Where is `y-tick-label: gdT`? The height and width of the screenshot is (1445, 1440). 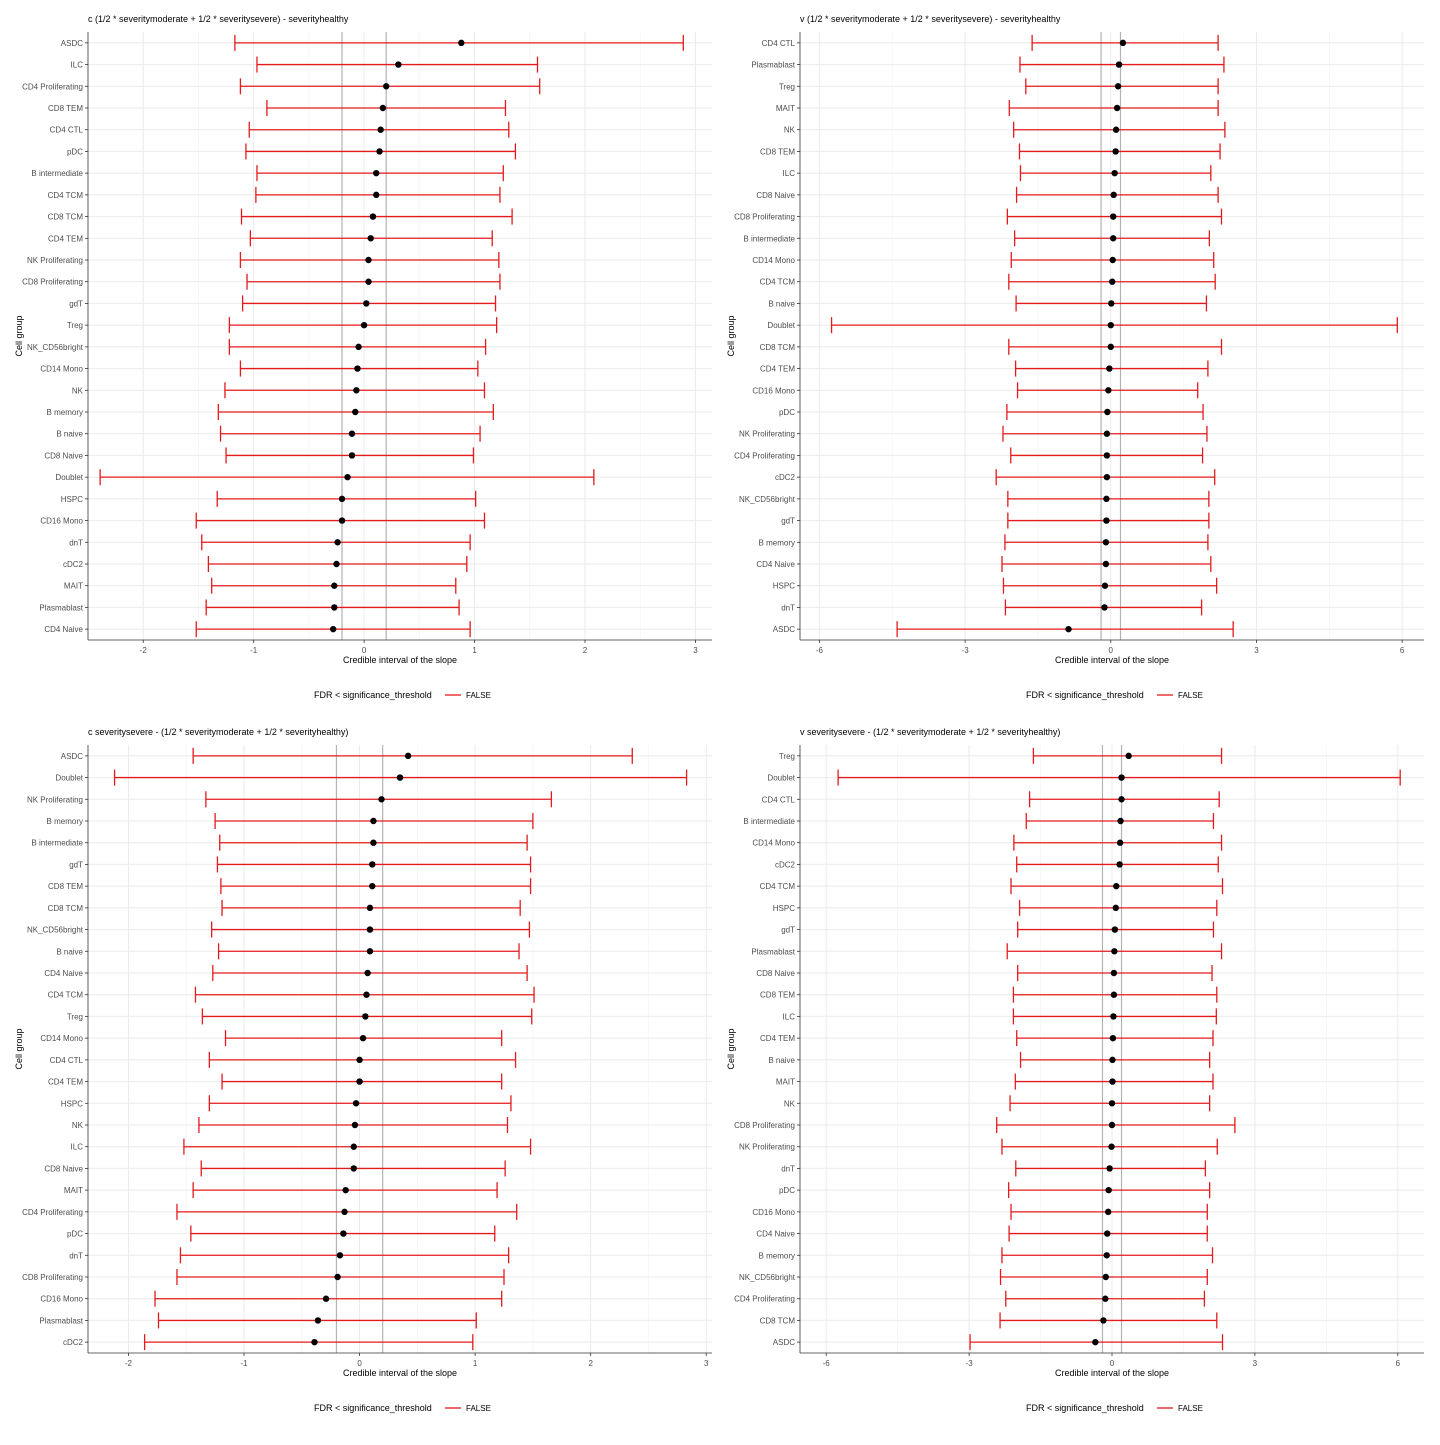
y-tick-label: gdT is located at coordinates (788, 930).